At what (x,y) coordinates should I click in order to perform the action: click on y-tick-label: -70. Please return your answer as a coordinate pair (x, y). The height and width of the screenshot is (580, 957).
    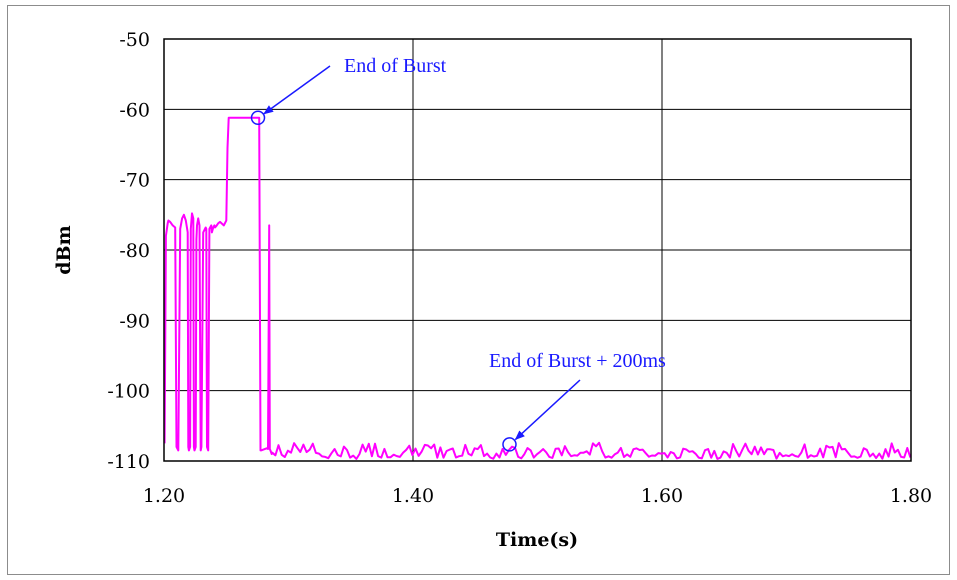
    Looking at the image, I should click on (134, 181).